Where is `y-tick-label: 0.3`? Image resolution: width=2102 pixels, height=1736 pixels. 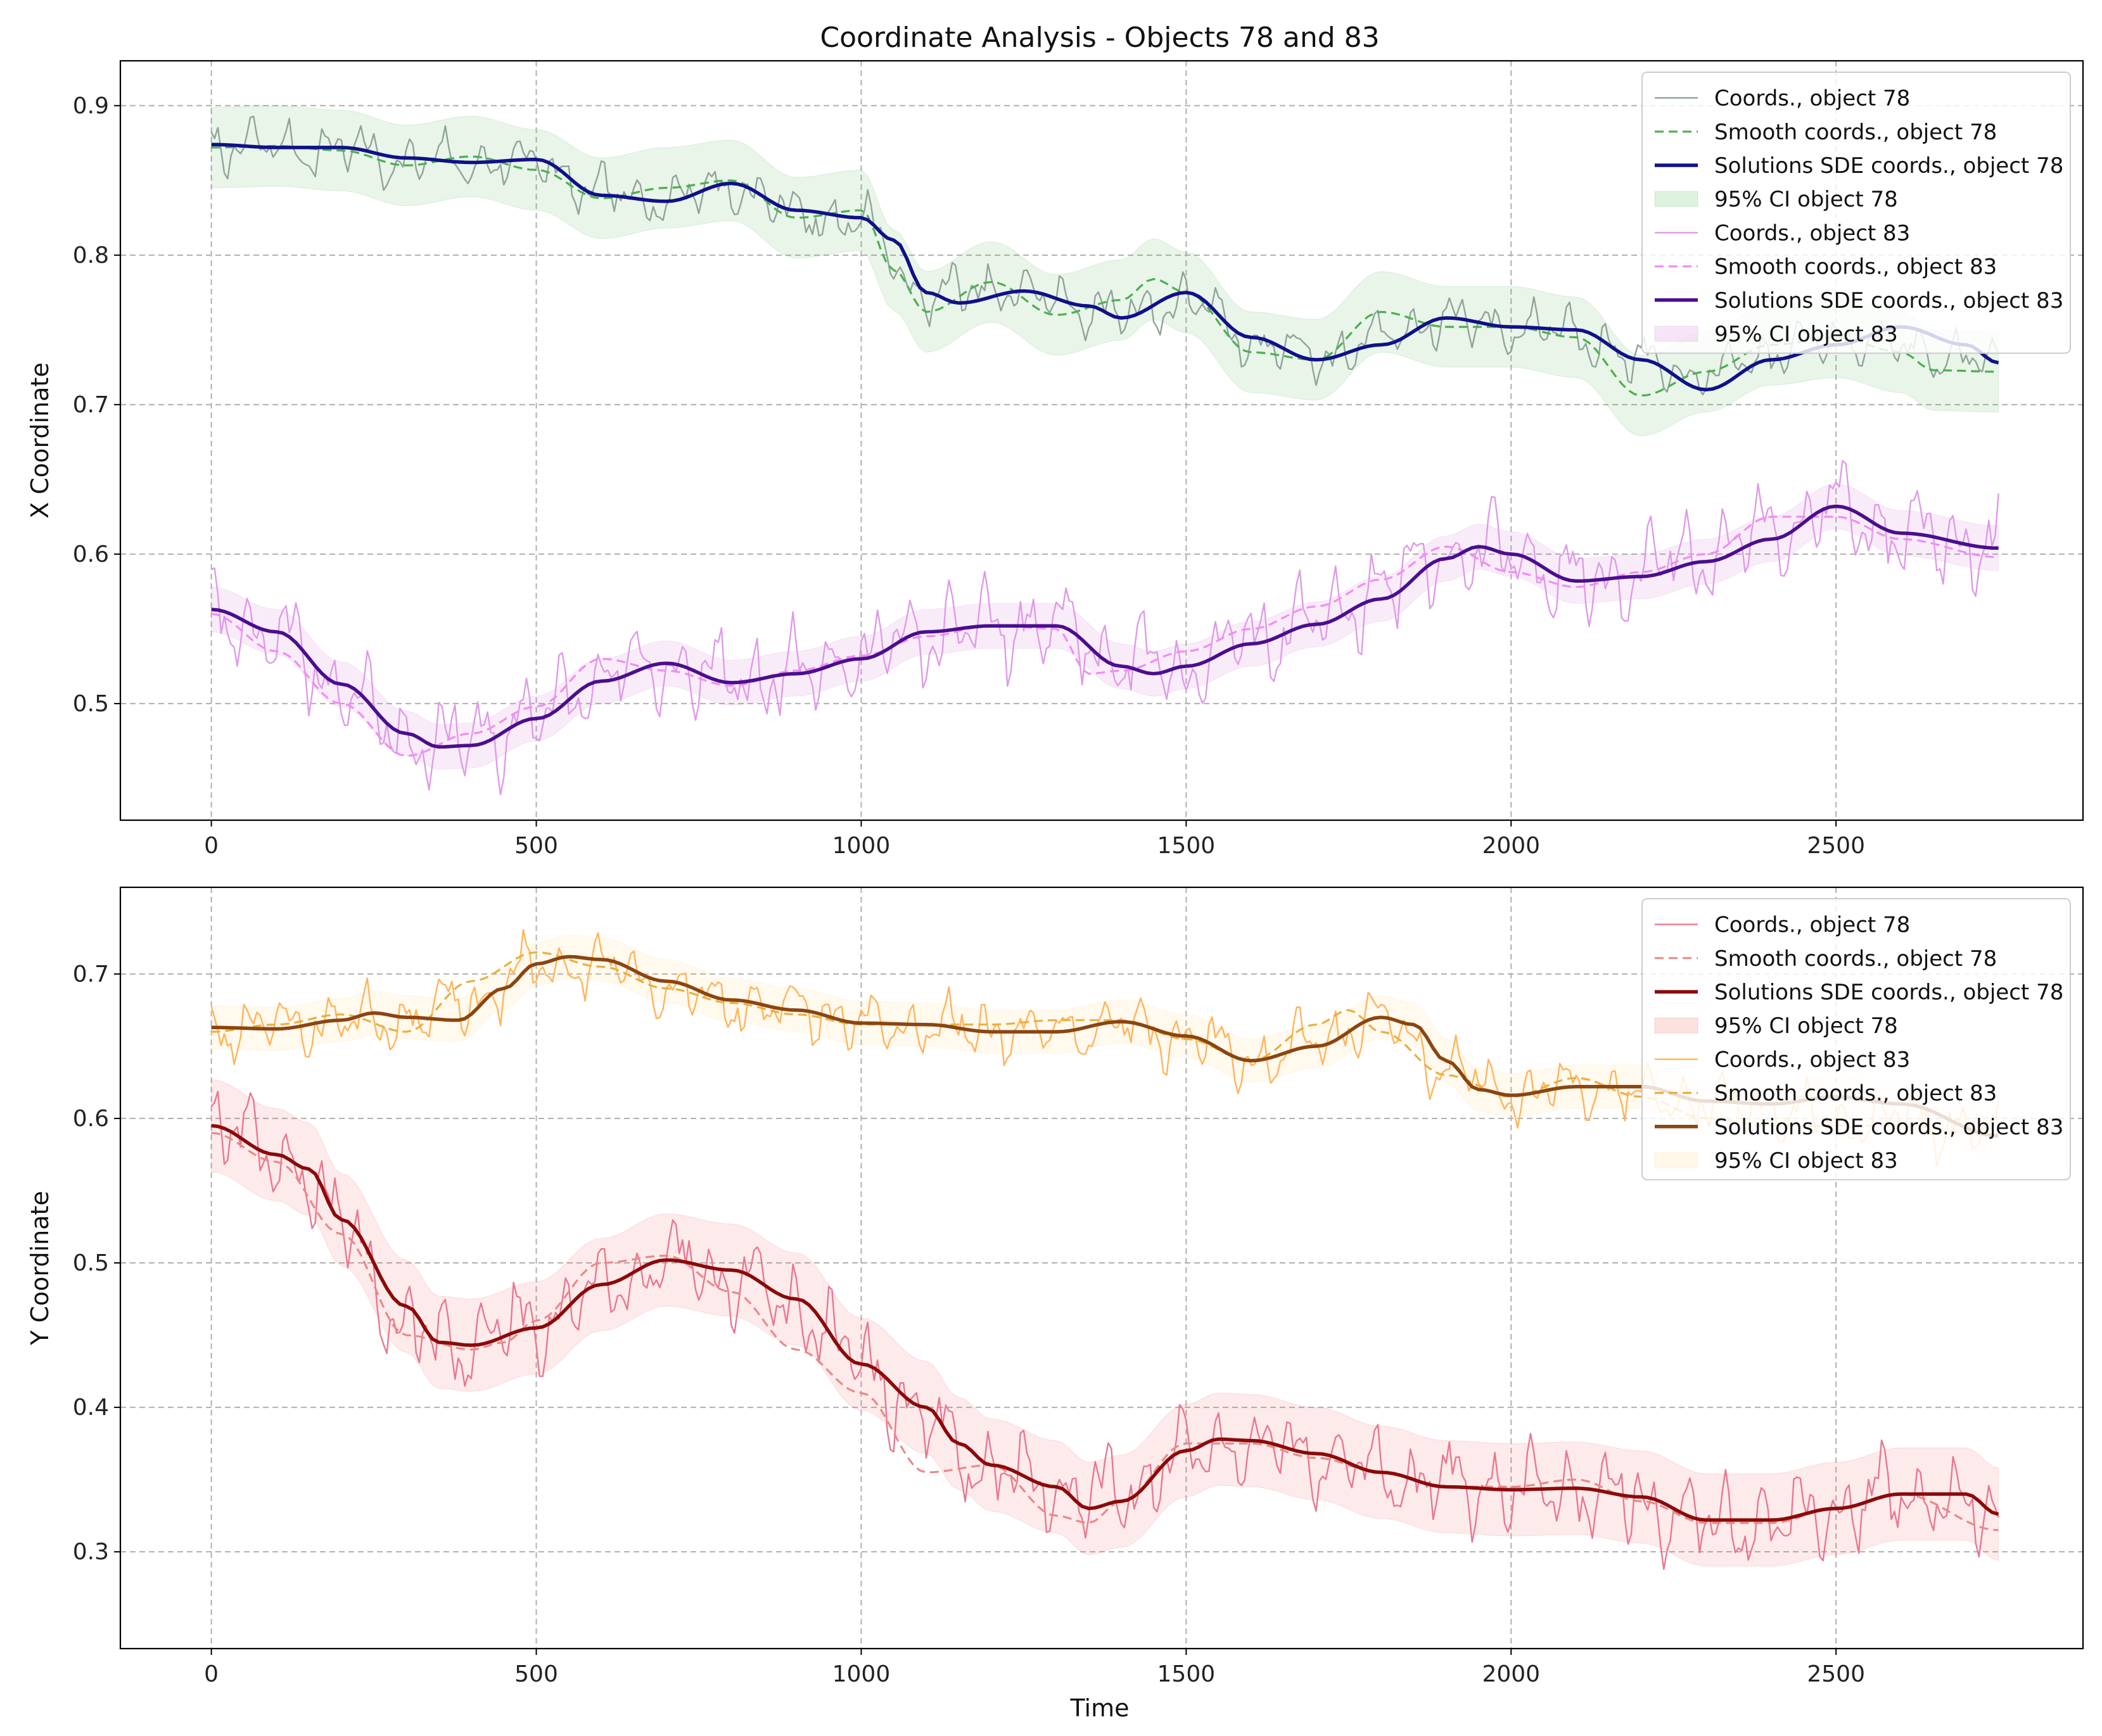 y-tick-label: 0.3 is located at coordinates (91, 1552).